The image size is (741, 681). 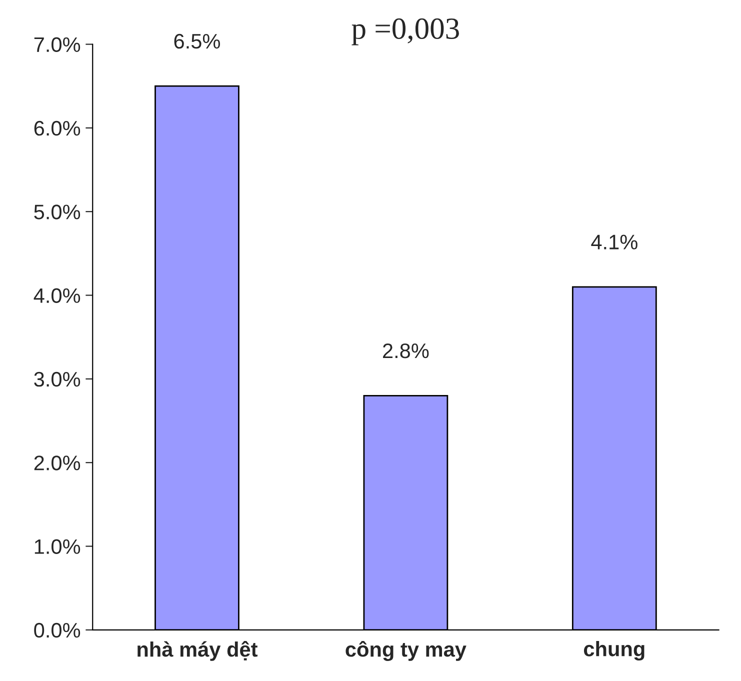 I want to click on y-tick-label: 6.0%, so click(x=57, y=128).